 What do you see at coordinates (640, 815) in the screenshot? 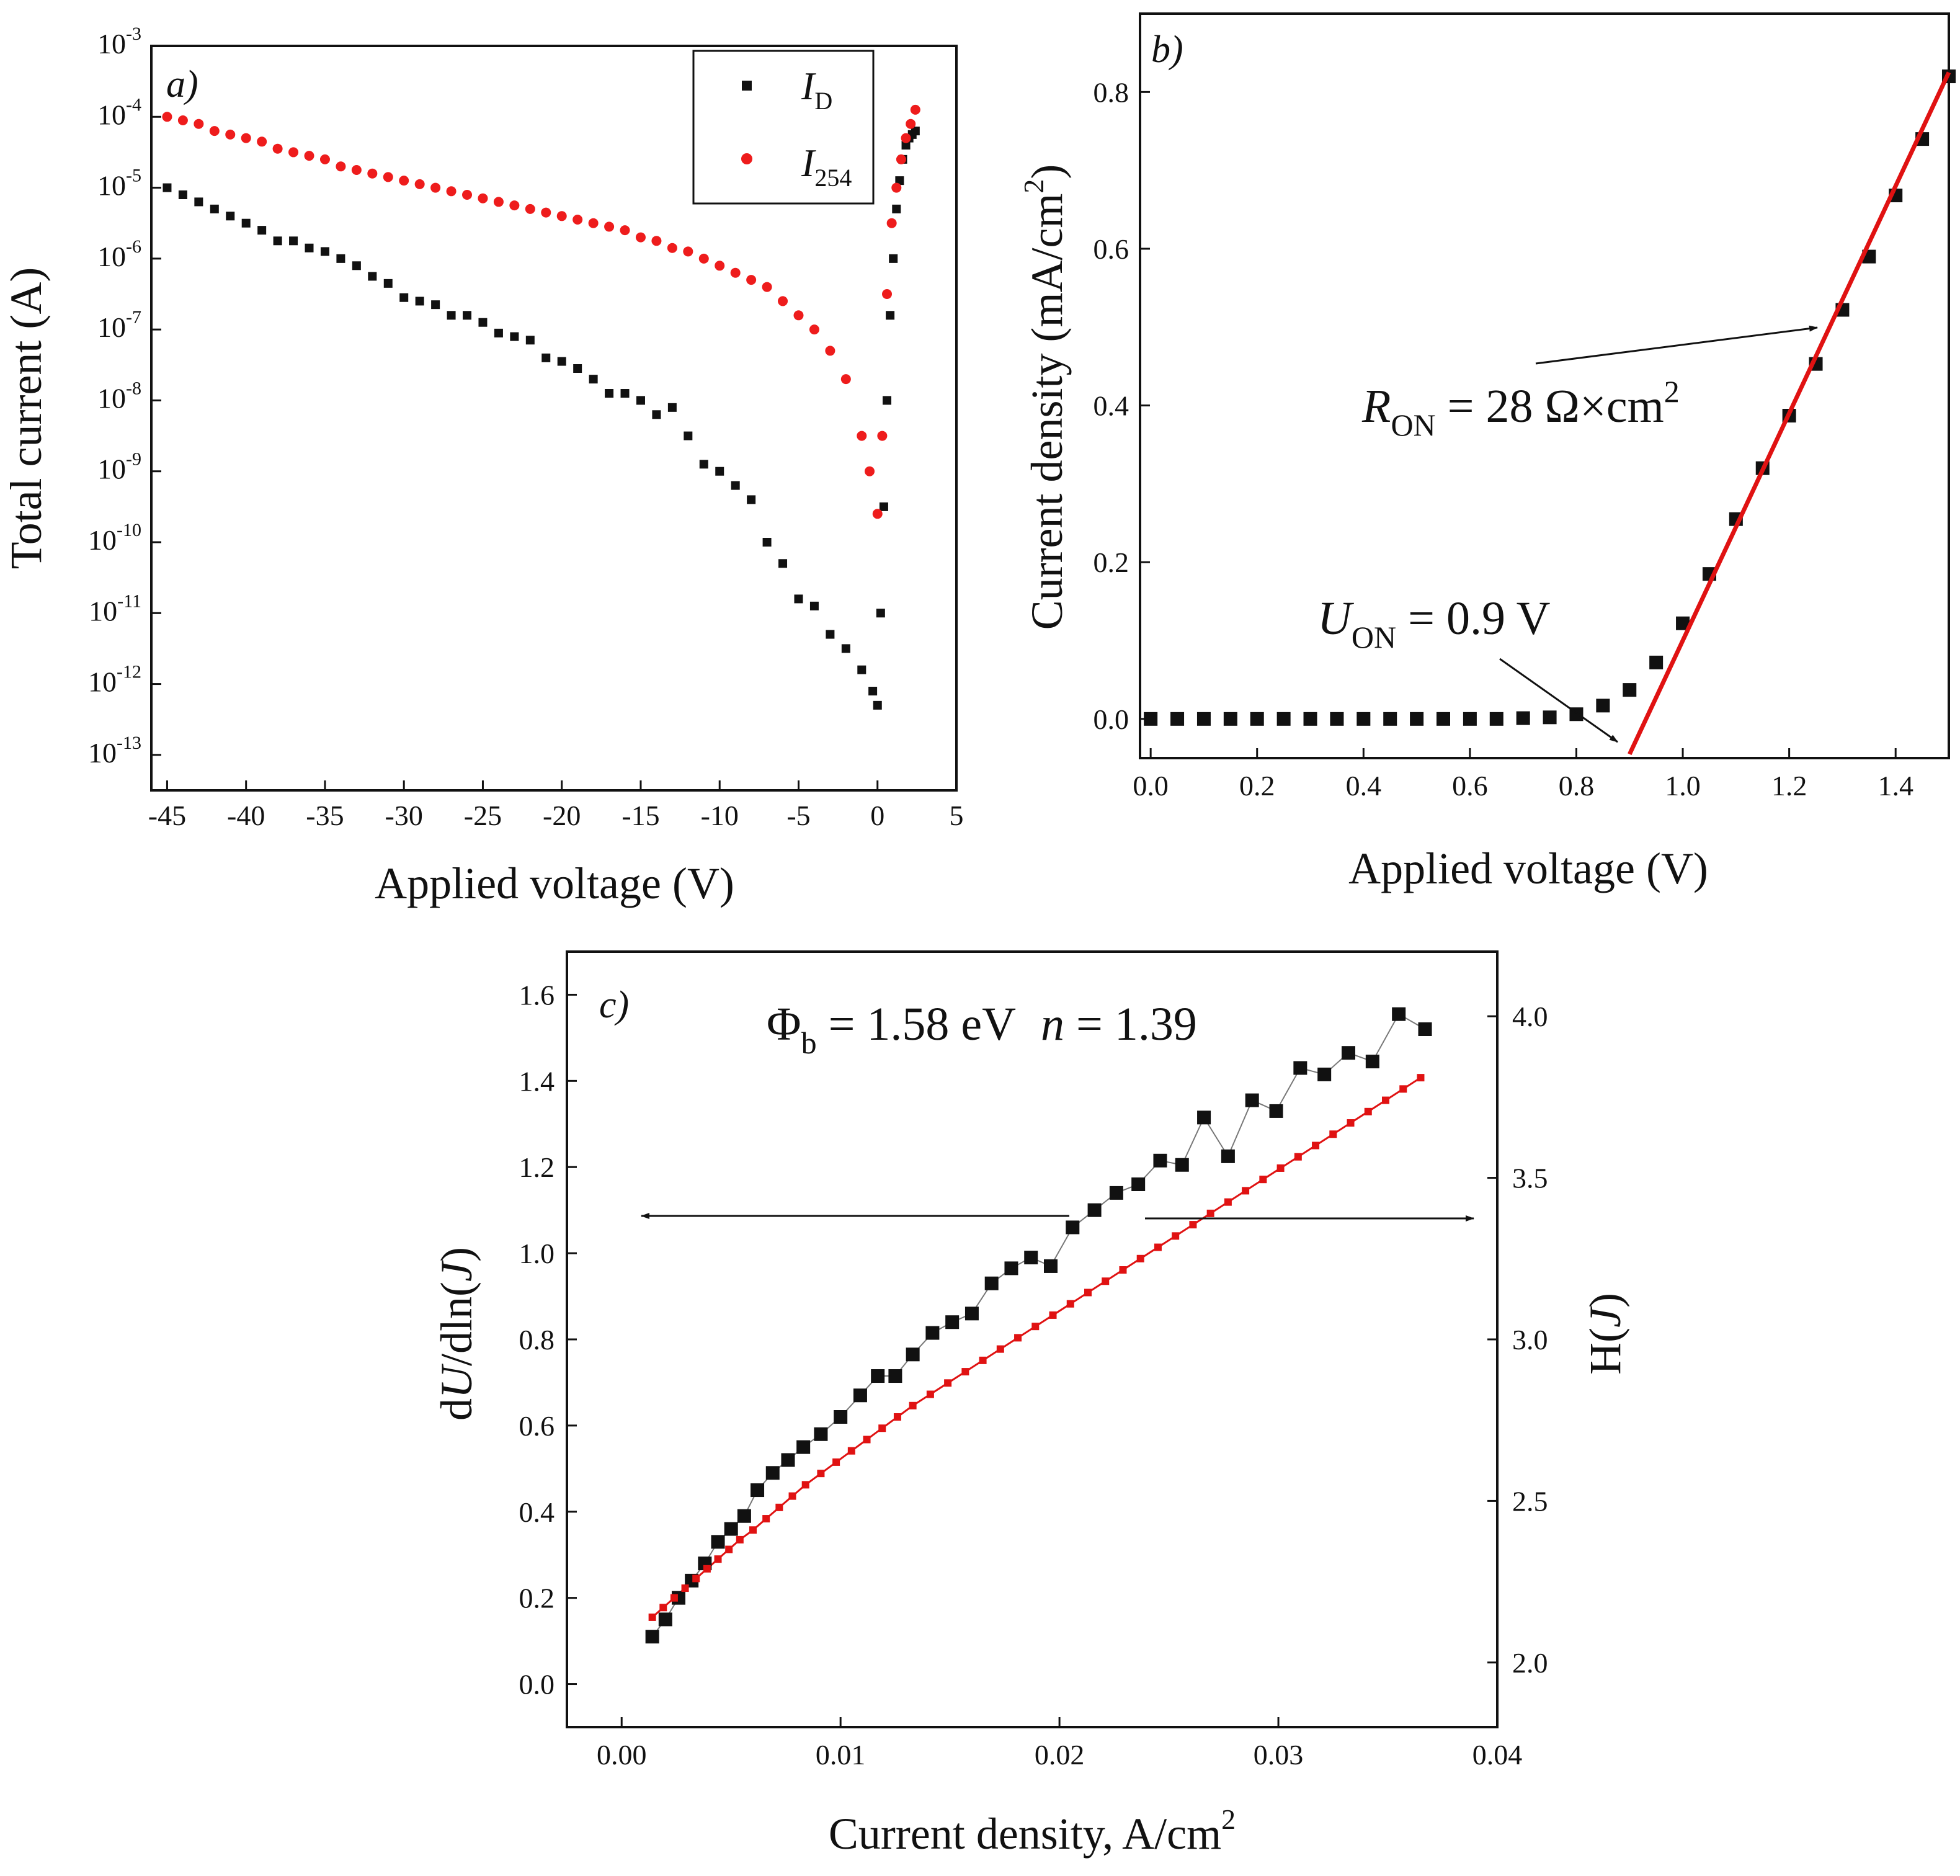
I see `panel-a-x-tick-label: -15` at bounding box center [640, 815].